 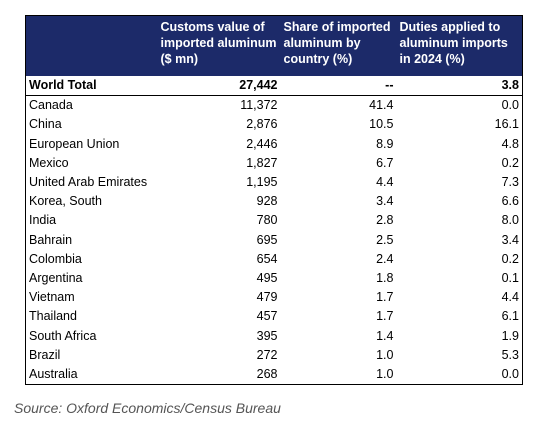 What do you see at coordinates (45, 354) in the screenshot?
I see `country-cell: Brazil` at bounding box center [45, 354].